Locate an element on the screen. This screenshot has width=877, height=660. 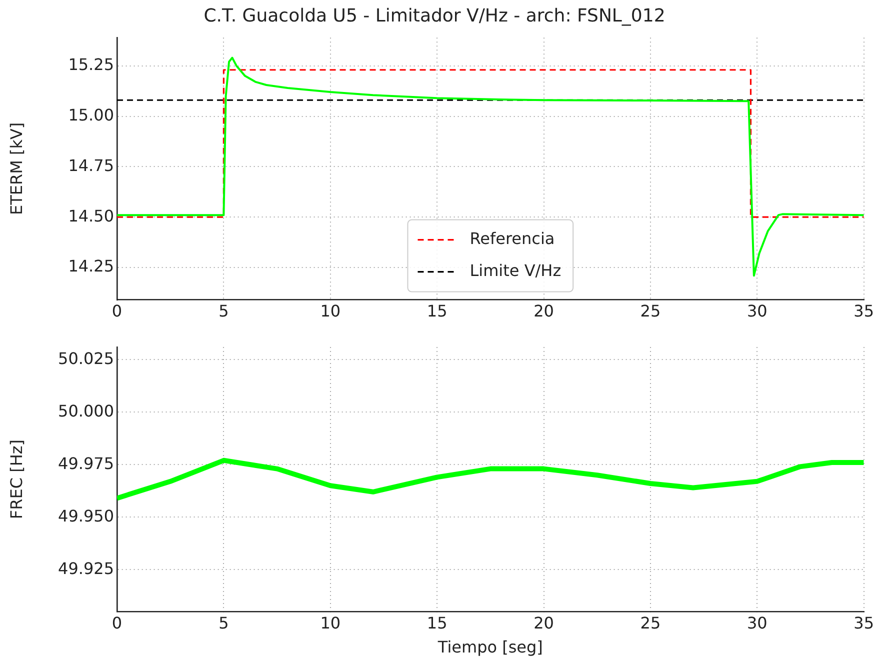
y-tick-label: 49.975 is located at coordinates (86, 463).